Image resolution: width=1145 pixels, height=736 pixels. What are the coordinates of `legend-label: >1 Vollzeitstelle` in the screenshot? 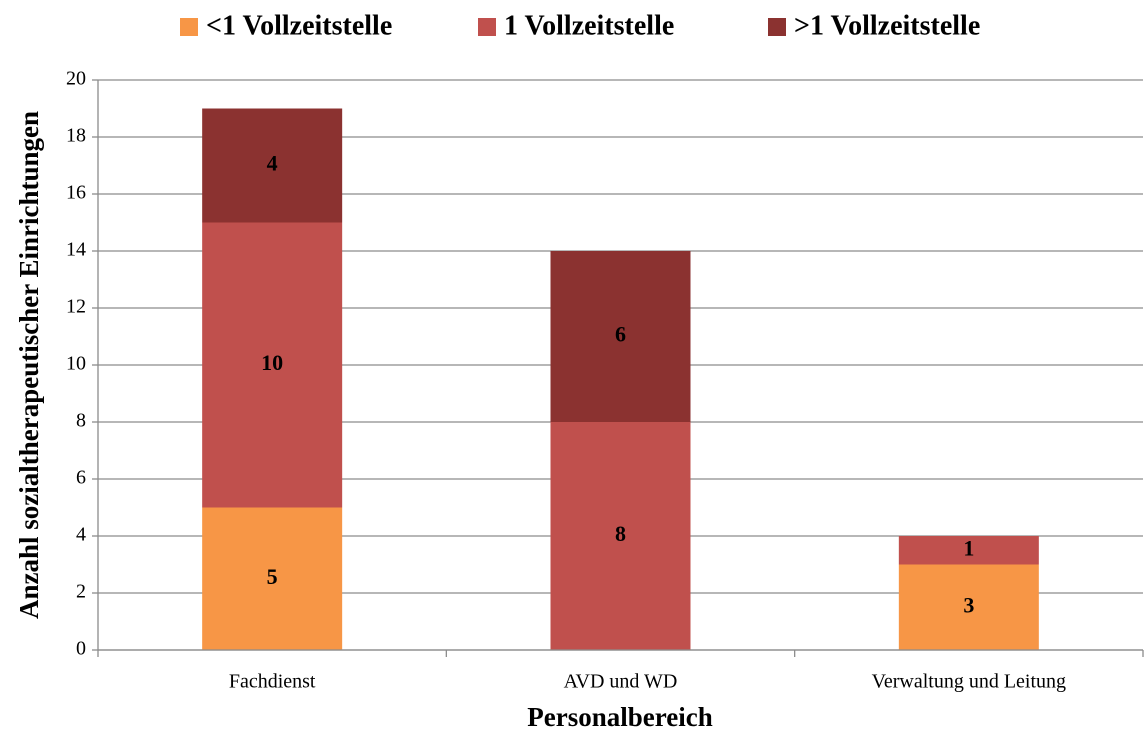 It's located at (887, 25).